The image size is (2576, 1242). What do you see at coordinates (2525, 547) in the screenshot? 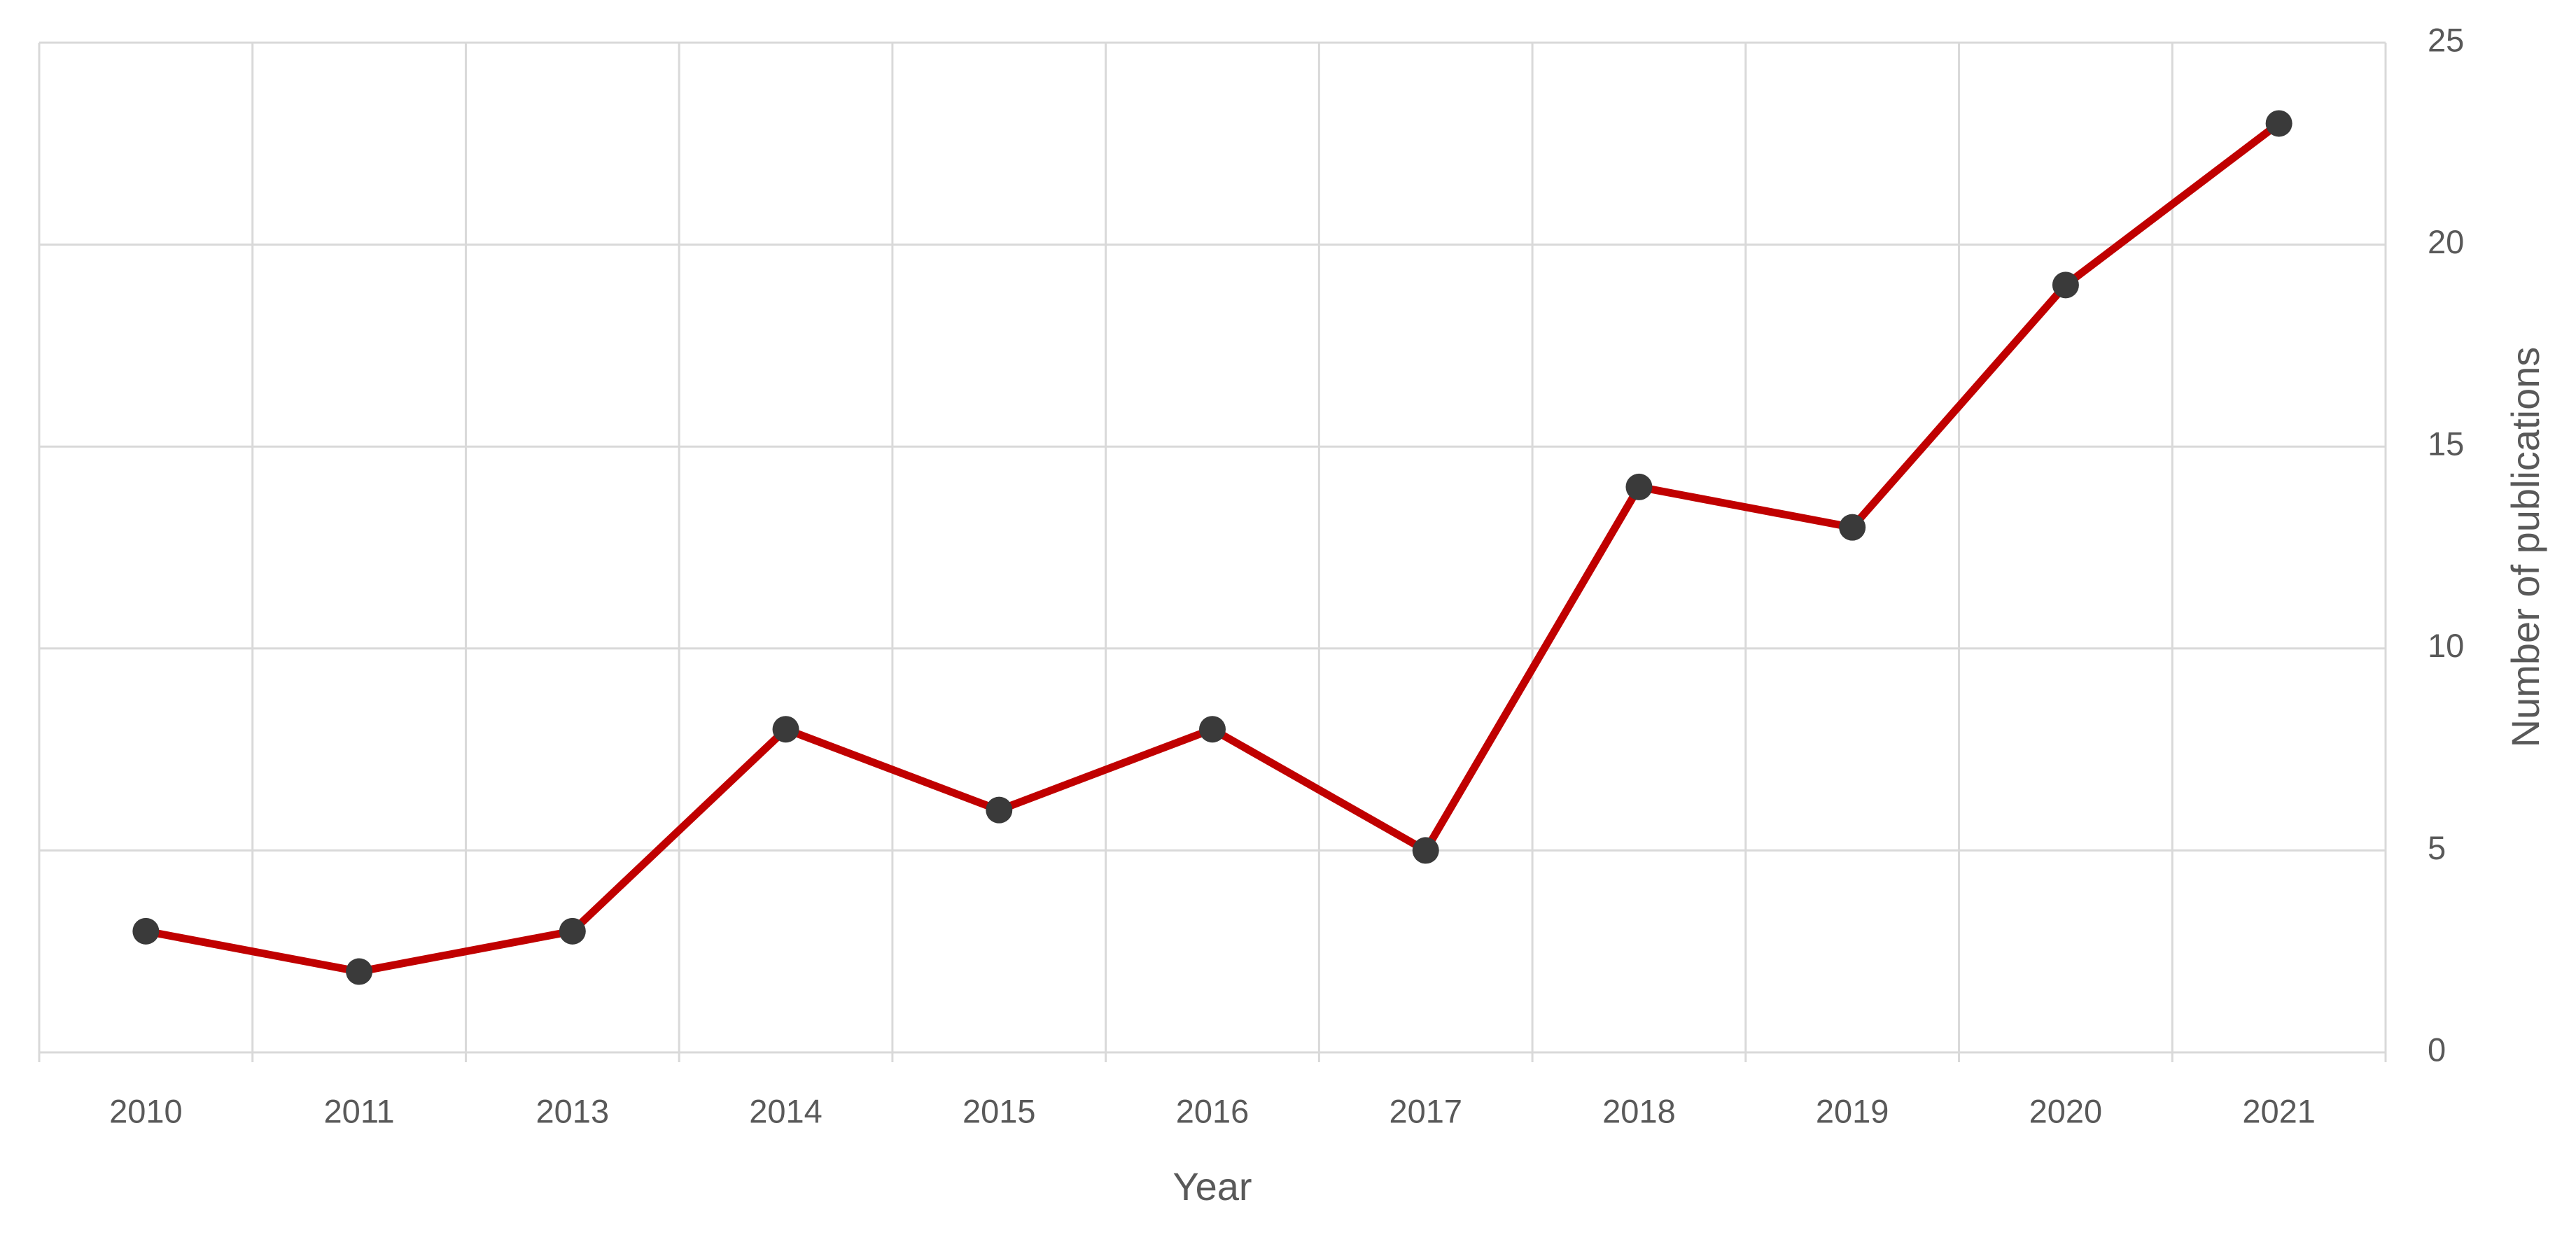
I see `y-axis-label: Number of publications` at bounding box center [2525, 547].